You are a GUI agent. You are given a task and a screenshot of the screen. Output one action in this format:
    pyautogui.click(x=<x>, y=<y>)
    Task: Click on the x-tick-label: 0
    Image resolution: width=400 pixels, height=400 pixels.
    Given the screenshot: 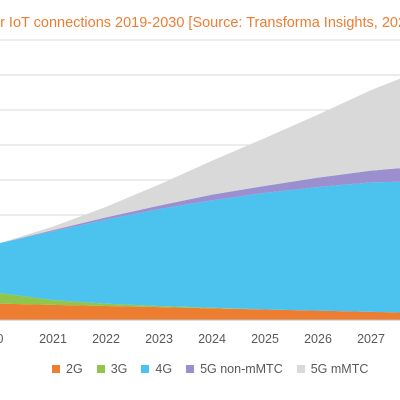 What is the action you would take?
    pyautogui.click(x=2, y=339)
    